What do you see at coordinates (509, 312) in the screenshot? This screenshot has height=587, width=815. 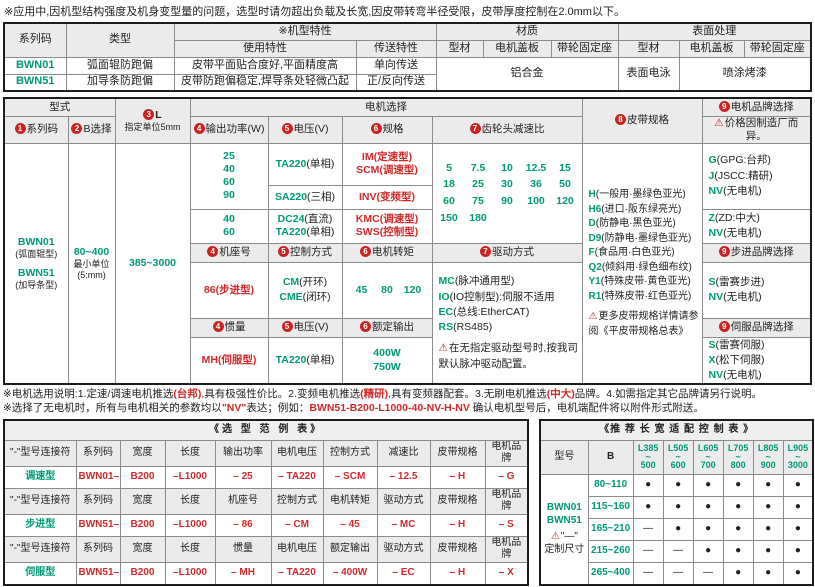 I see `drive-item: EC(总线:EtherCAT)` at bounding box center [509, 312].